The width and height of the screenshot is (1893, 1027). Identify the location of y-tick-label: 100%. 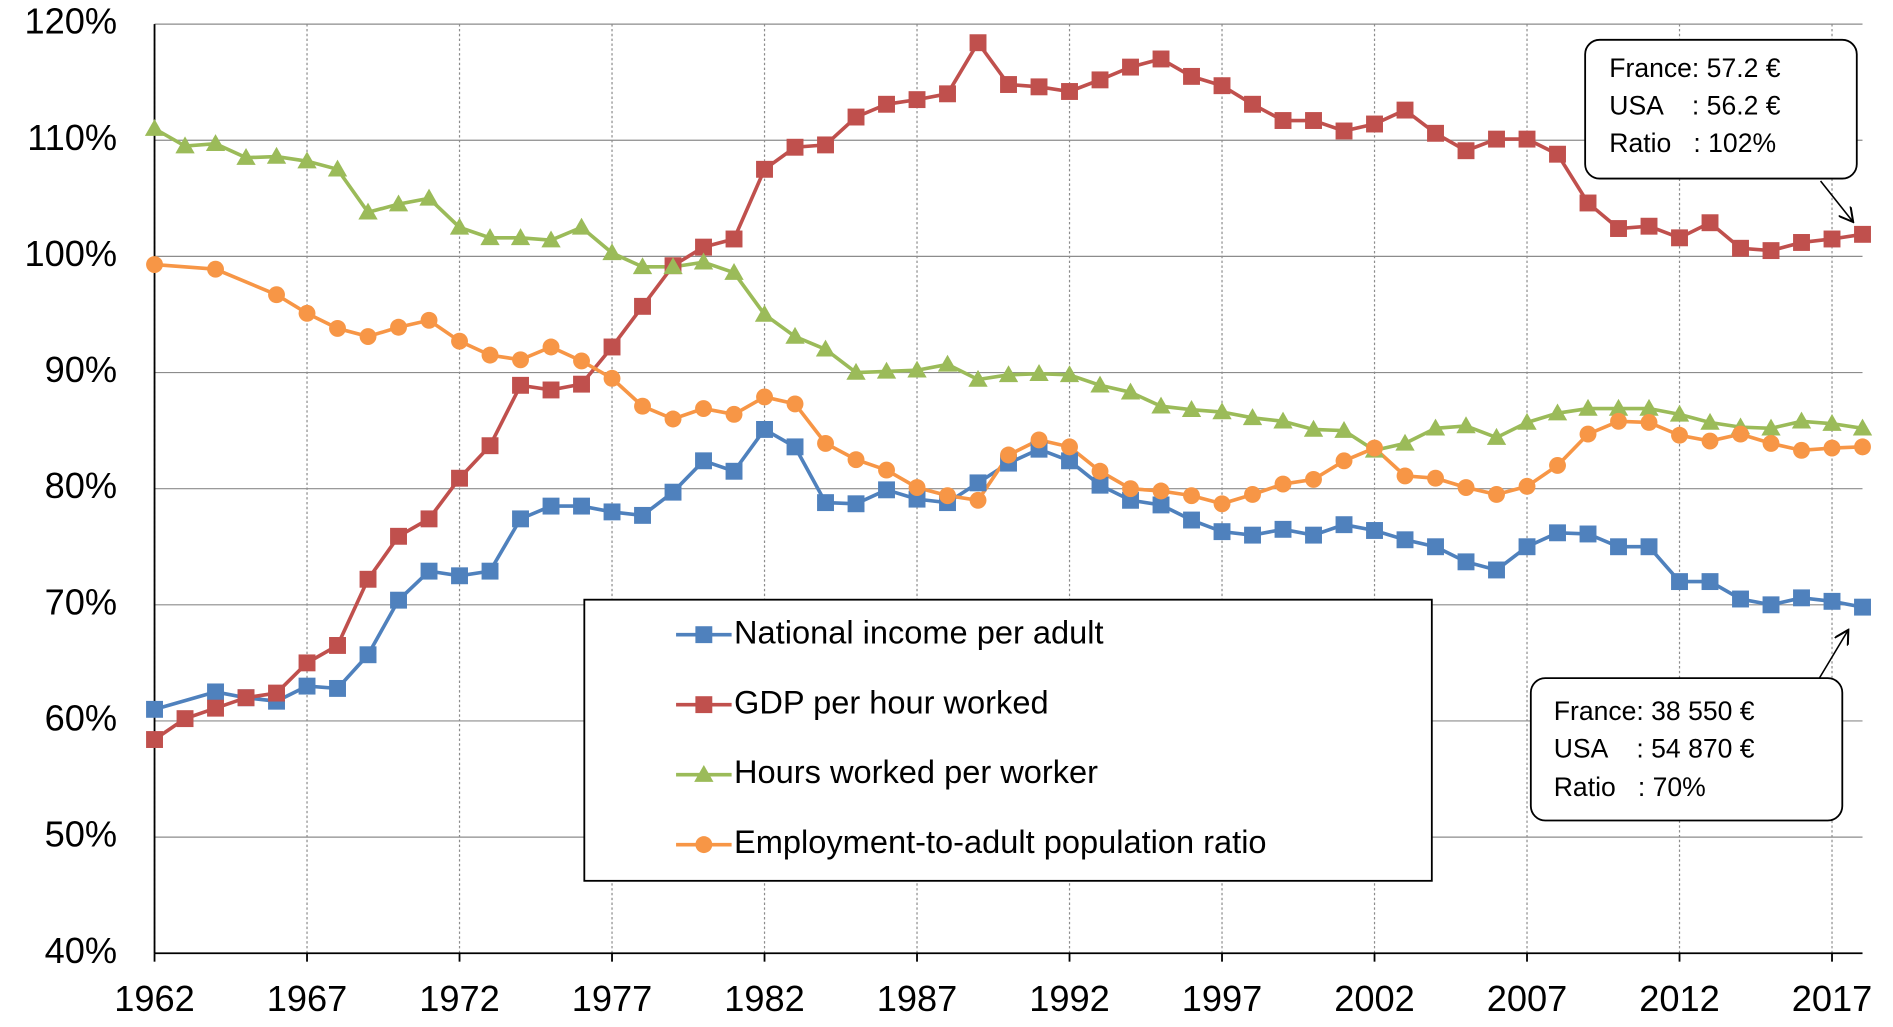
(71, 253).